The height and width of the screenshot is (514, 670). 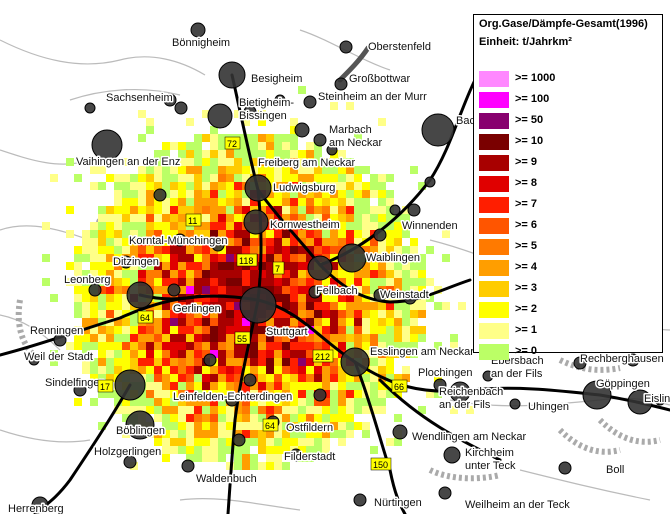 What do you see at coordinates (127, 452) in the screenshot?
I see `city-label: Holzgerlingen` at bounding box center [127, 452].